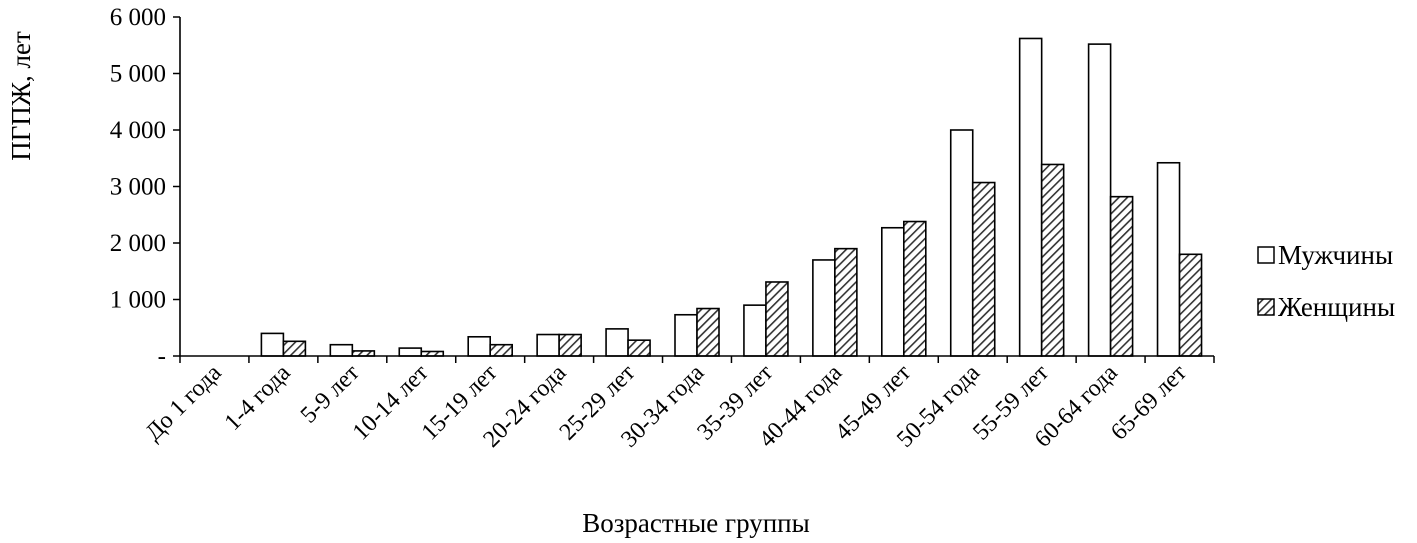 Image resolution: width=1417 pixels, height=543 pixels. I want to click on y-tick-label: 2 000, so click(138, 243).